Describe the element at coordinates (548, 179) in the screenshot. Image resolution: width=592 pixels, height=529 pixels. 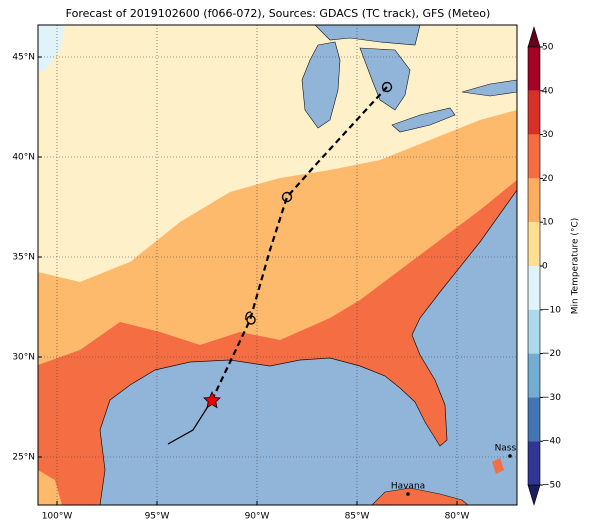
I see `colorbar-tick-label: 20` at that location.